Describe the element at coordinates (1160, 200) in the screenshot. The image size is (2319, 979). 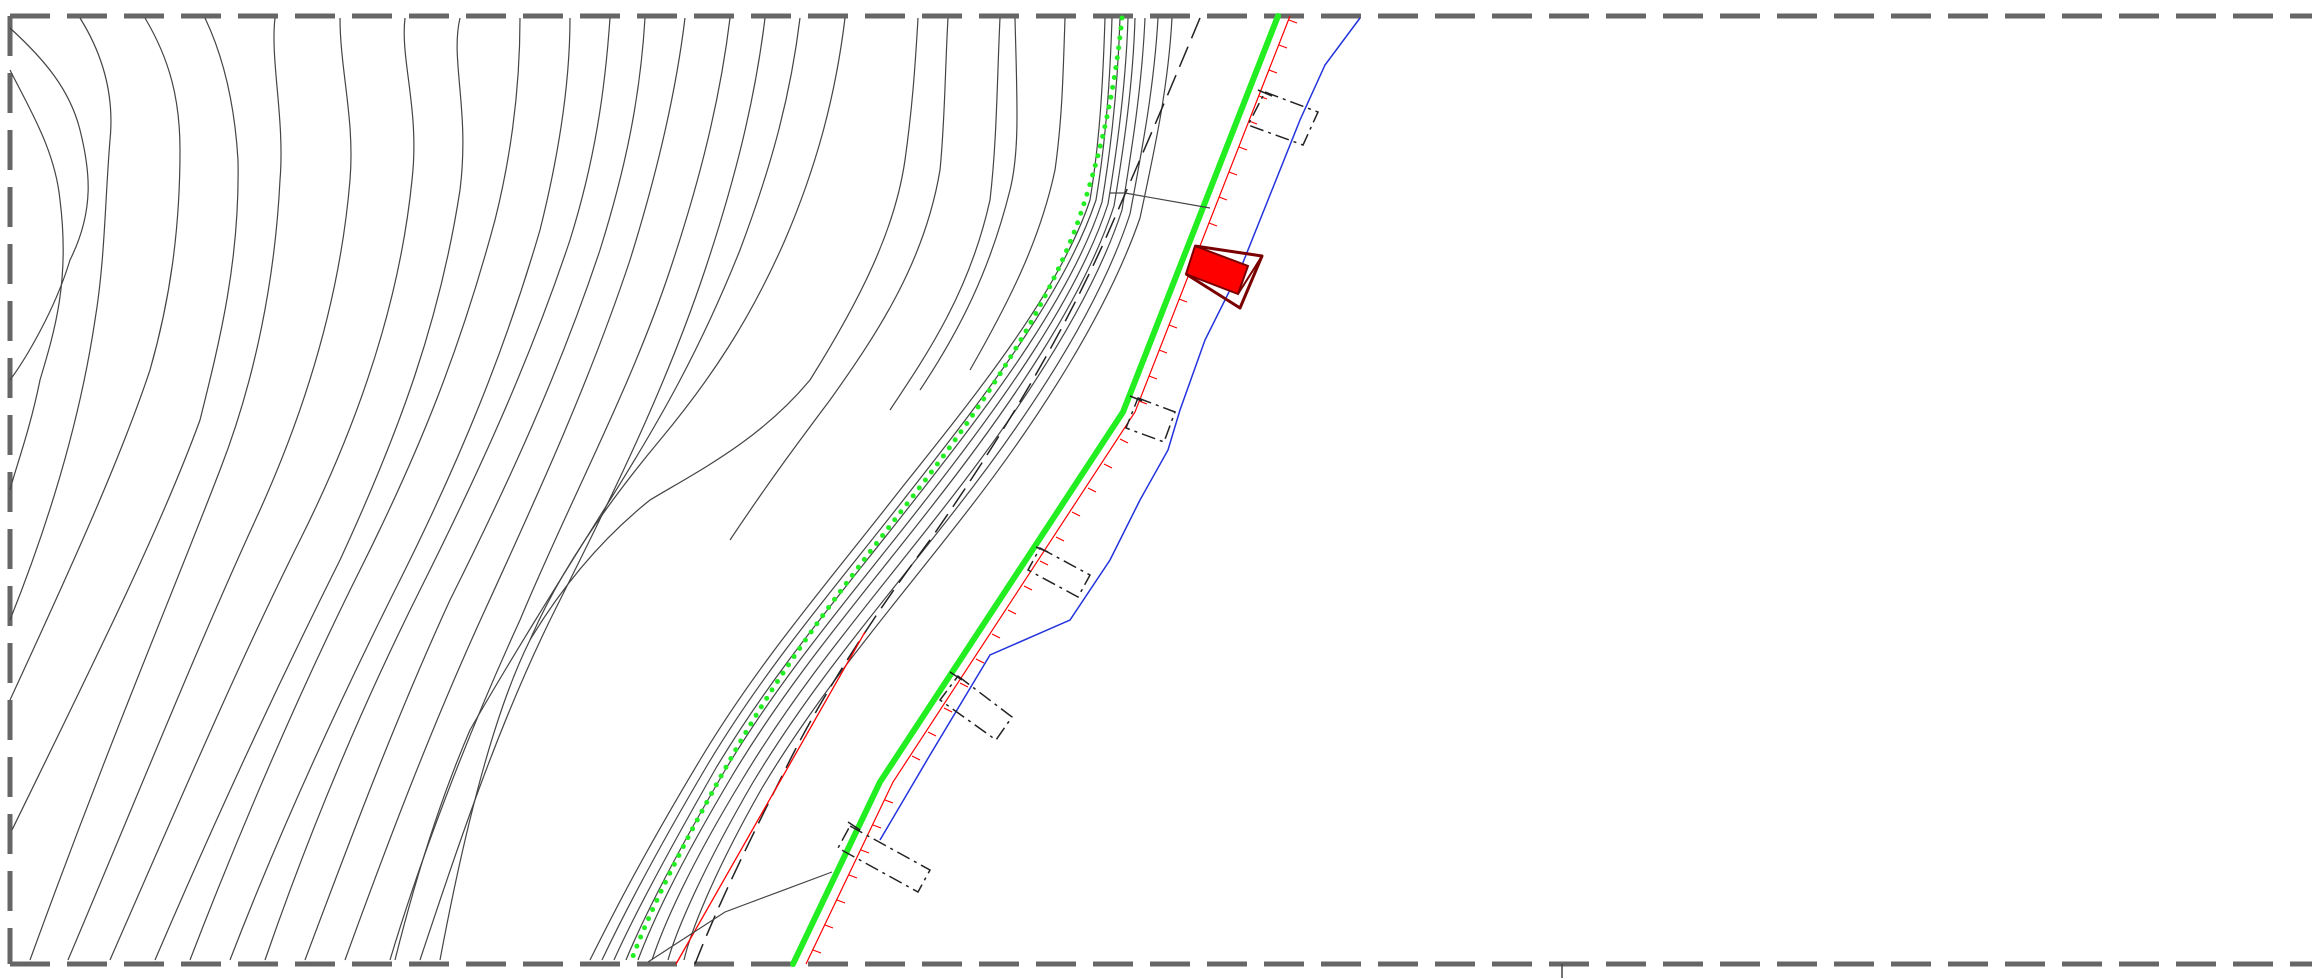
I see `leader-line-upper` at that location.